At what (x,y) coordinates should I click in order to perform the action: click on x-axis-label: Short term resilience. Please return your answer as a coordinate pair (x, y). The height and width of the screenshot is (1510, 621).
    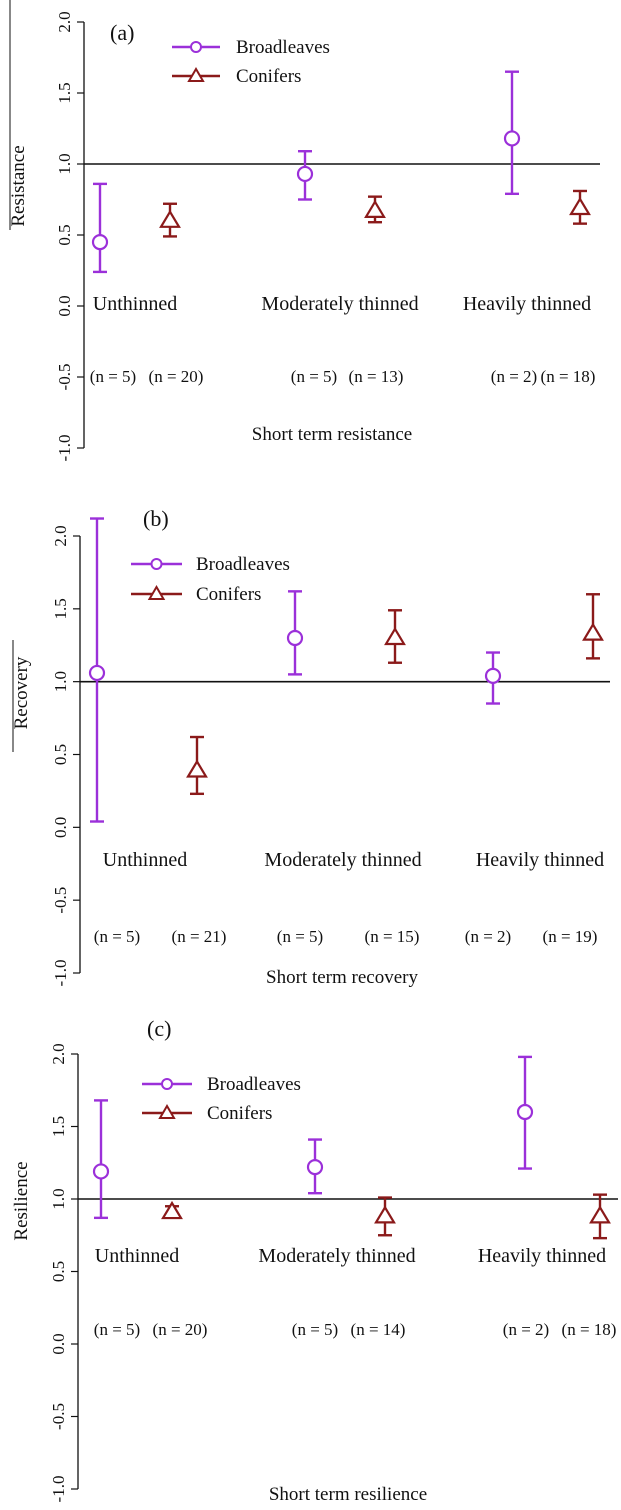
    Looking at the image, I should click on (348, 1494).